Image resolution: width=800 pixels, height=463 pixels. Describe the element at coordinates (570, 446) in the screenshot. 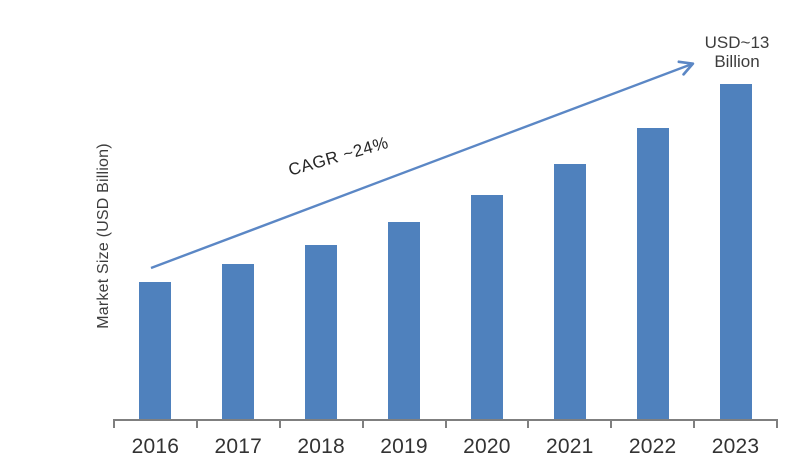

I see `x-tick-label-2021: 2021` at that location.